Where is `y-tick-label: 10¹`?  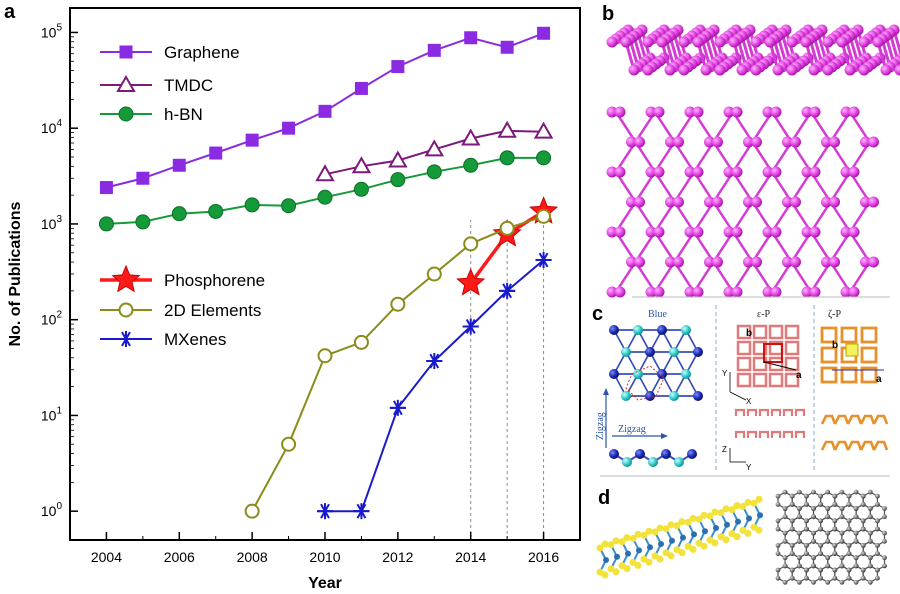 y-tick-label: 10¹ is located at coordinates (52, 414).